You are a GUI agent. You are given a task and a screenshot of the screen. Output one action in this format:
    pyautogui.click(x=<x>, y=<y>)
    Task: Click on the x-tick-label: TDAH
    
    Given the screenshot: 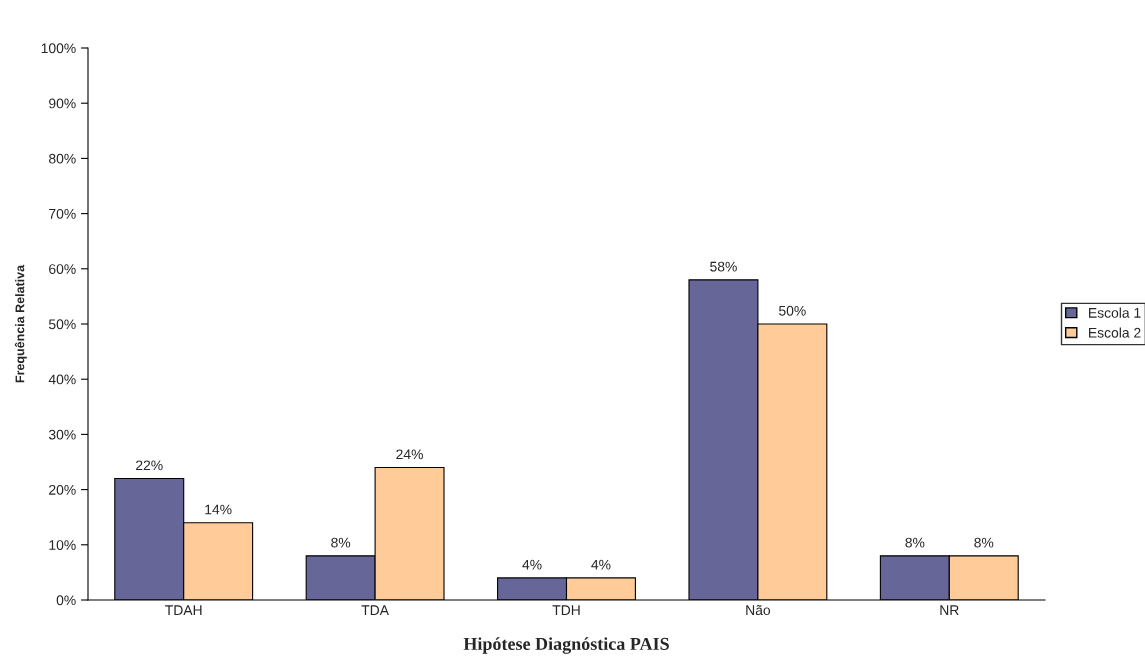 What is the action you would take?
    pyautogui.click(x=183, y=610)
    